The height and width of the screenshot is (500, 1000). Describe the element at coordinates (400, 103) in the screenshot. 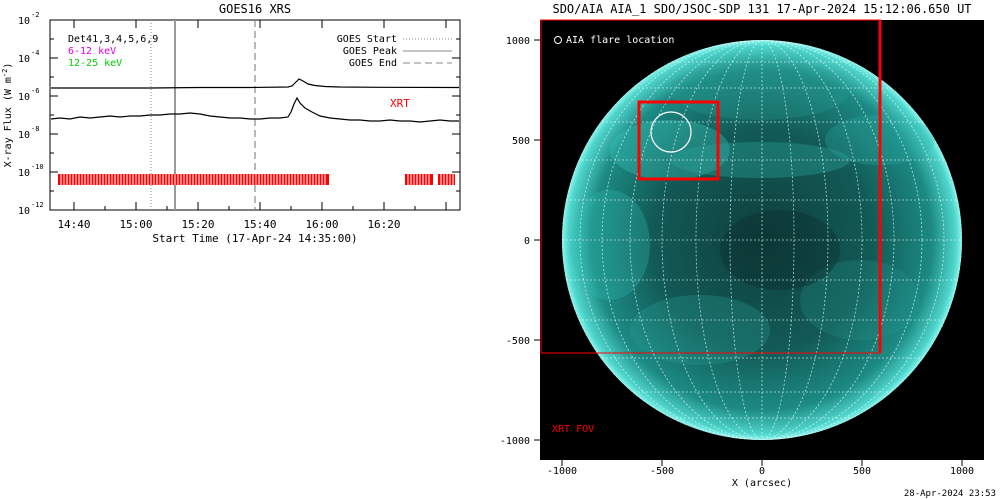

I see `xrt-label: XRT` at that location.